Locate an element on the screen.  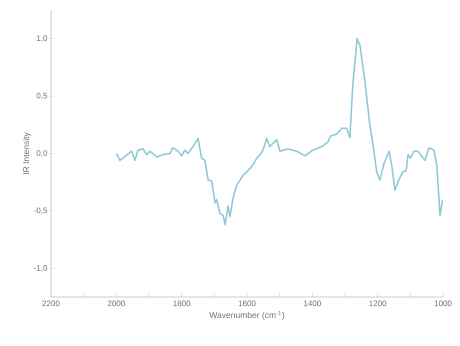
y-axis-title: IR Intensity is located at coordinates (26, 153).